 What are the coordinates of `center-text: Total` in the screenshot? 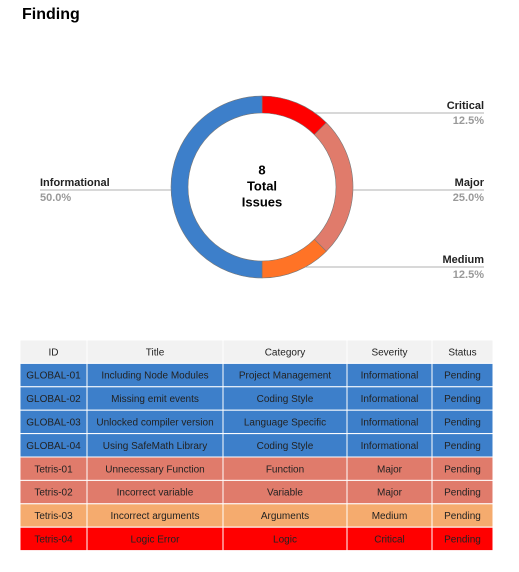 It's located at (262, 185).